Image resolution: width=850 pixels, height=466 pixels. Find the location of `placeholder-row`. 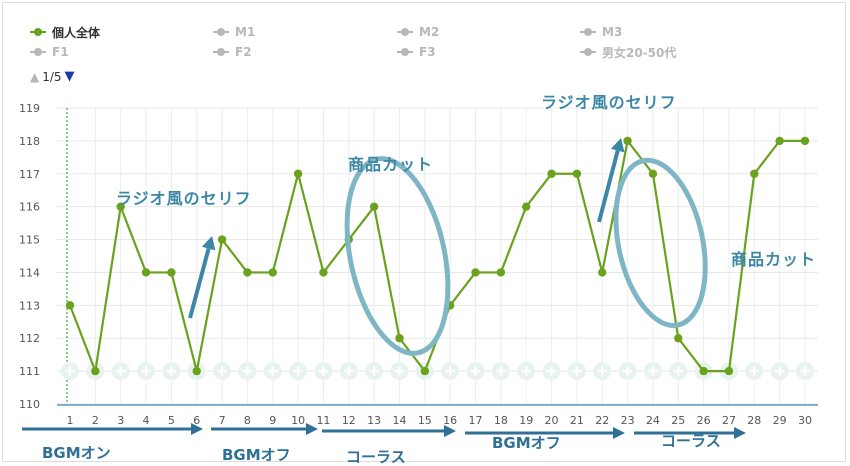

placeholder-row is located at coordinates (437, 371).